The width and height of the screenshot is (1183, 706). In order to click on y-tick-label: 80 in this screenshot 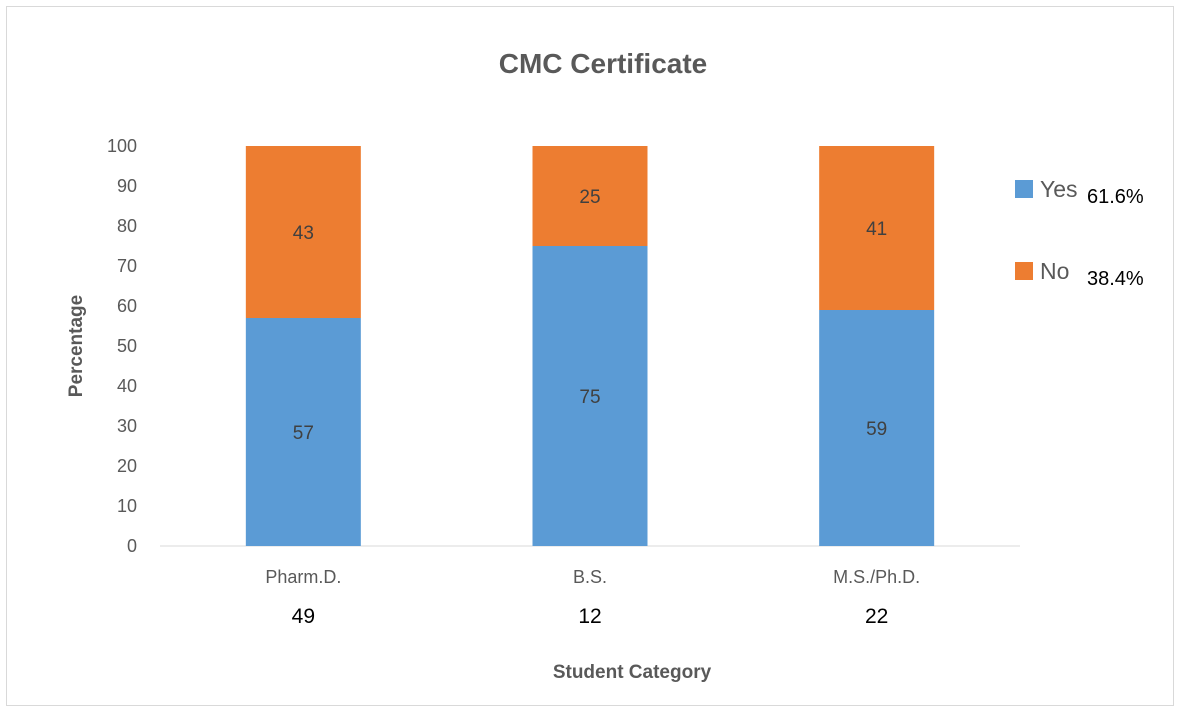, I will do `click(127, 226)`.